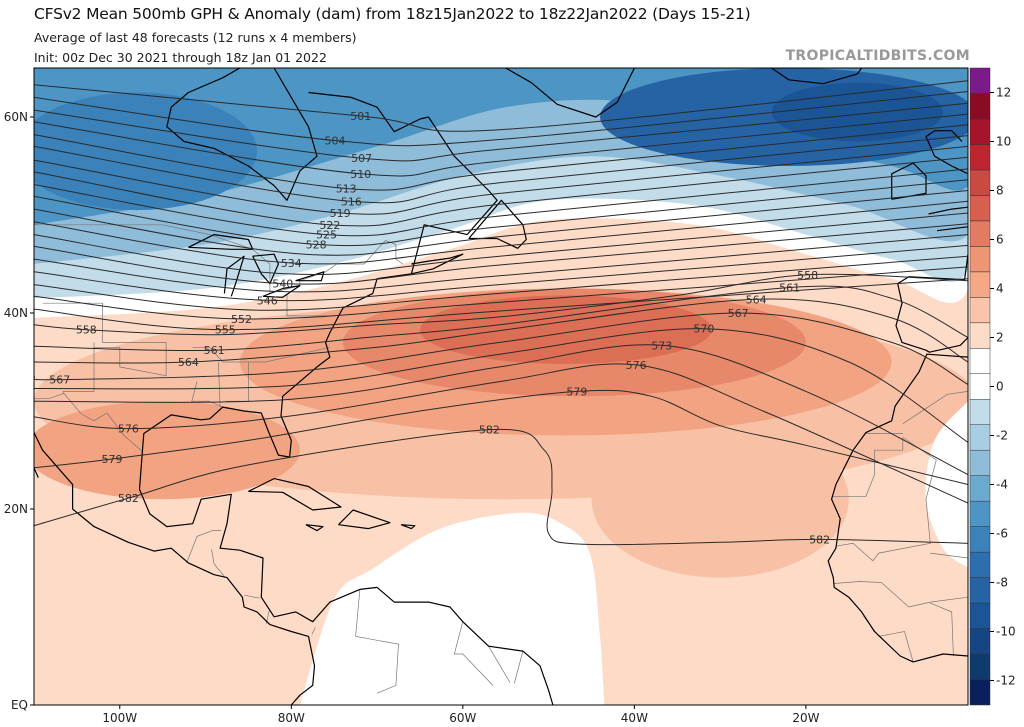  What do you see at coordinates (326, 235) in the screenshot?
I see `contour-label: 525` at bounding box center [326, 235].